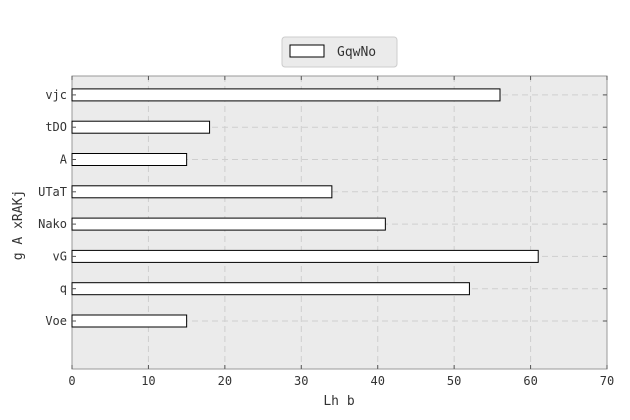 This screenshot has height=420, width=630. Describe the element at coordinates (71, 381) in the screenshot. I see `x-tick-label: 0` at that location.